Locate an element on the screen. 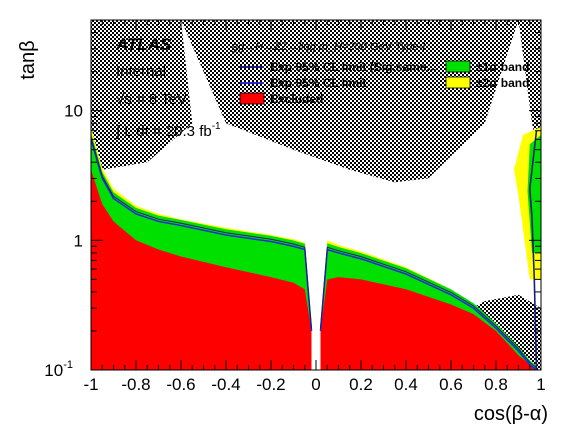  luminosity-exponent: -1 is located at coordinates (216, 126).